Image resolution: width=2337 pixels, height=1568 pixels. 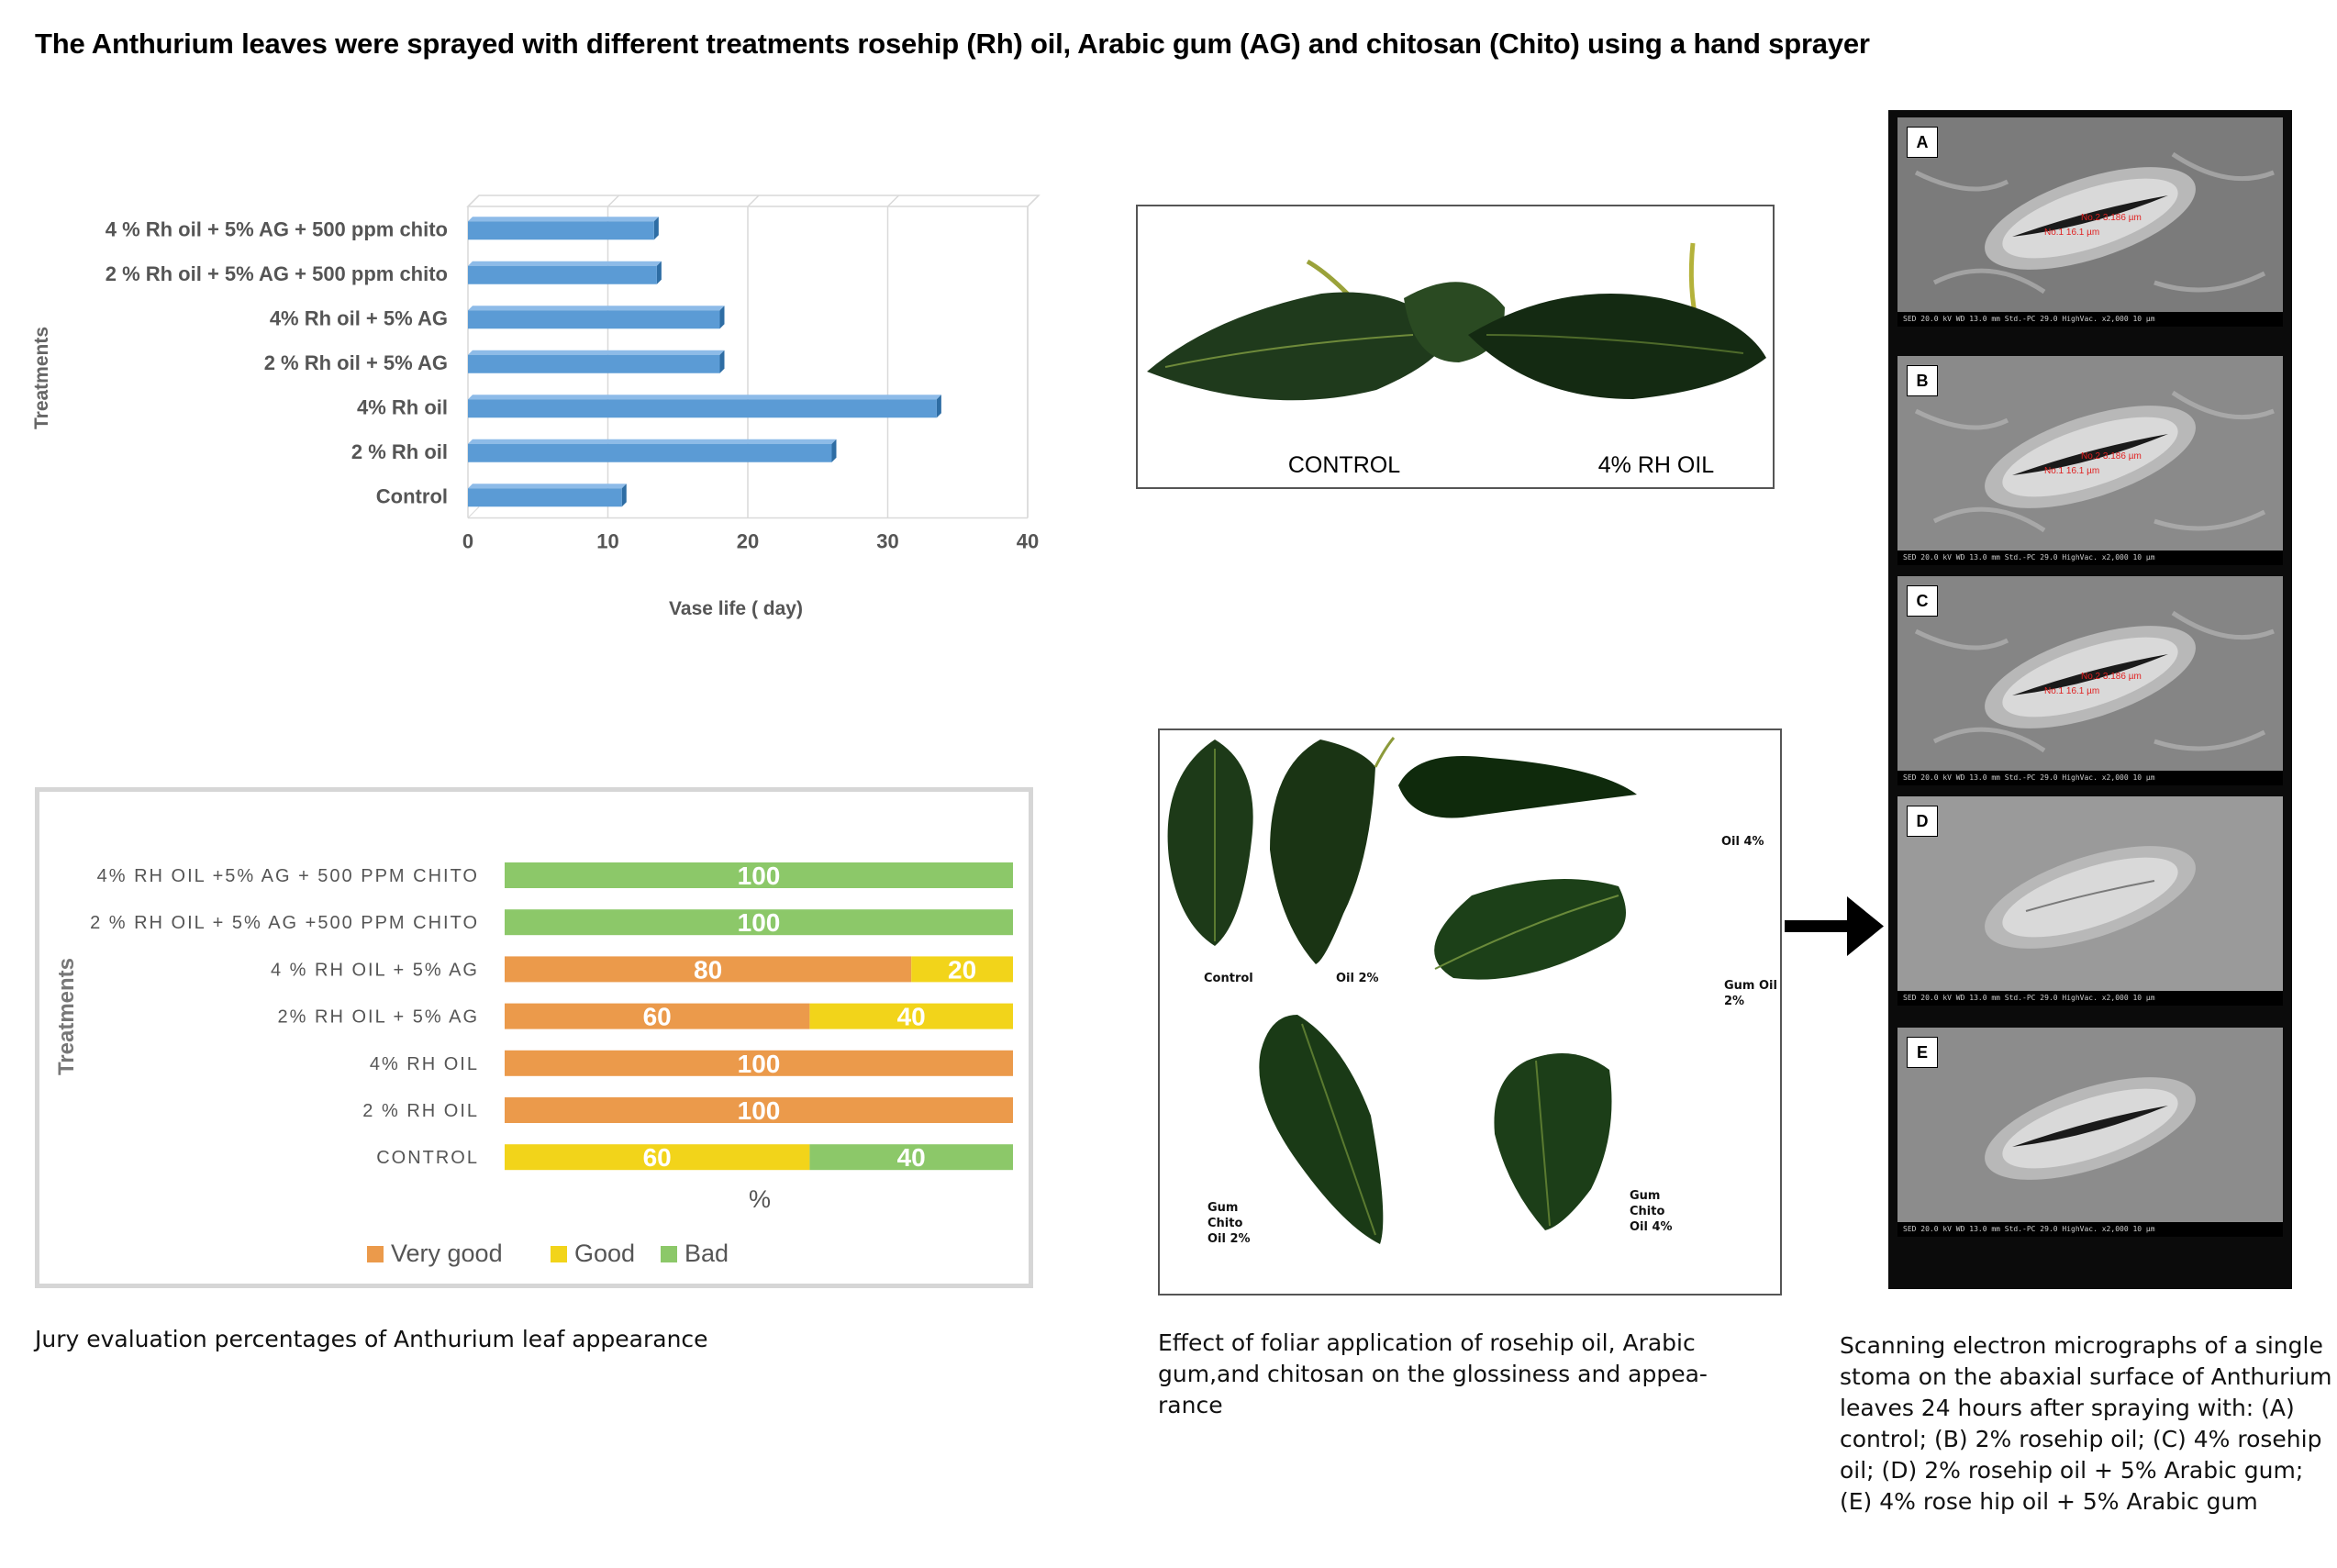 What do you see at coordinates (1553, 1141) in the screenshot?
I see `leaf-gum-chito-oil4-image` at bounding box center [1553, 1141].